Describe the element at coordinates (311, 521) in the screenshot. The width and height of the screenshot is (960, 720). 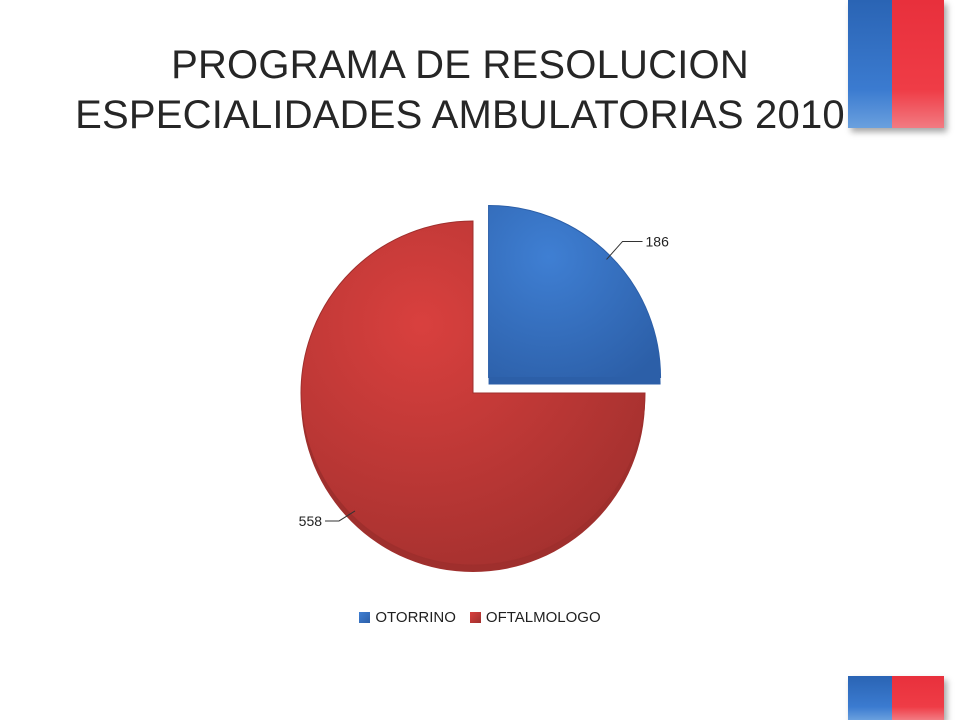
I see `data-label-oftalmologo: 558` at that location.